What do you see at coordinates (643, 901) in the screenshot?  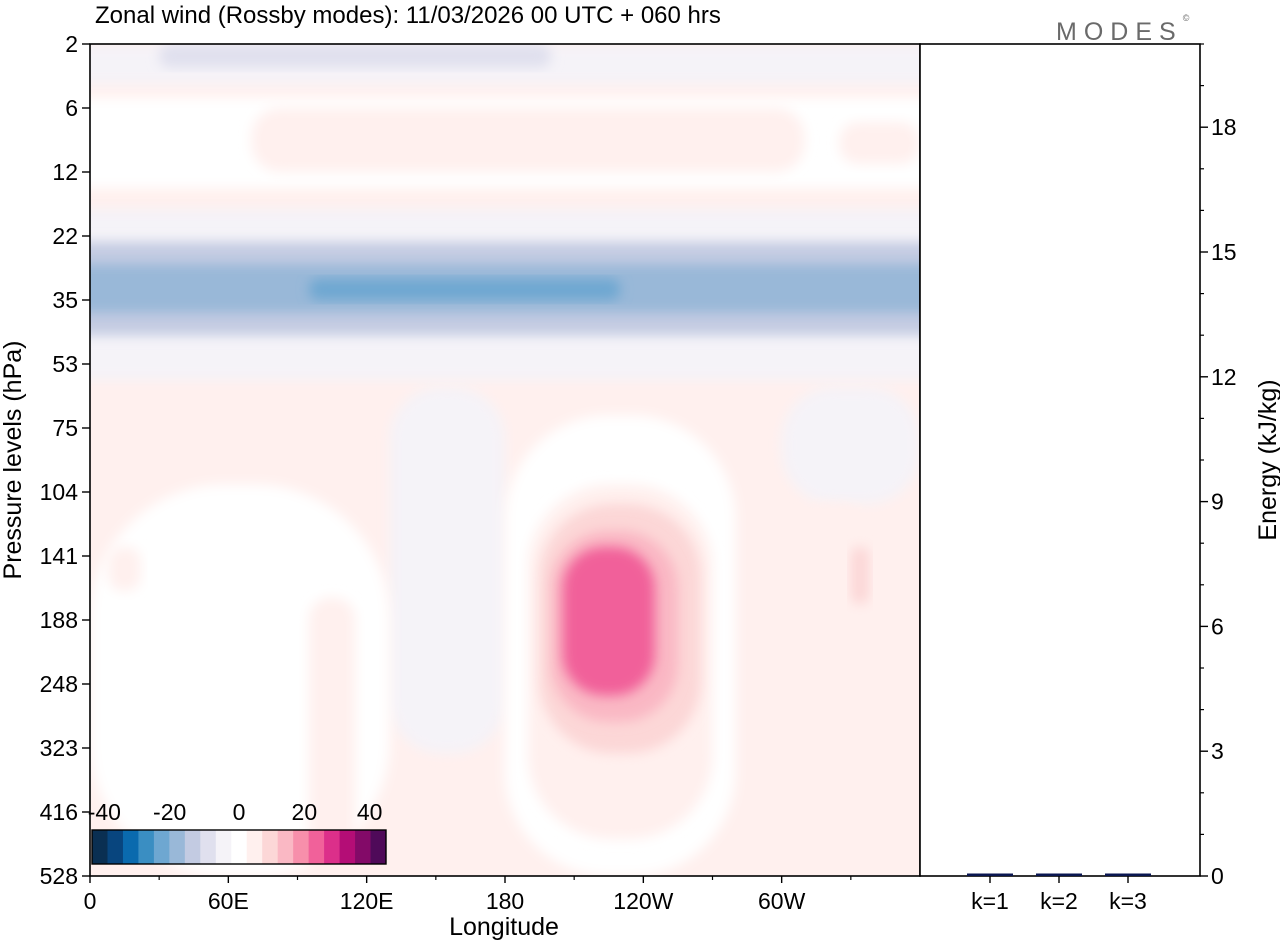 I see `longitude-tick-label: 120W` at bounding box center [643, 901].